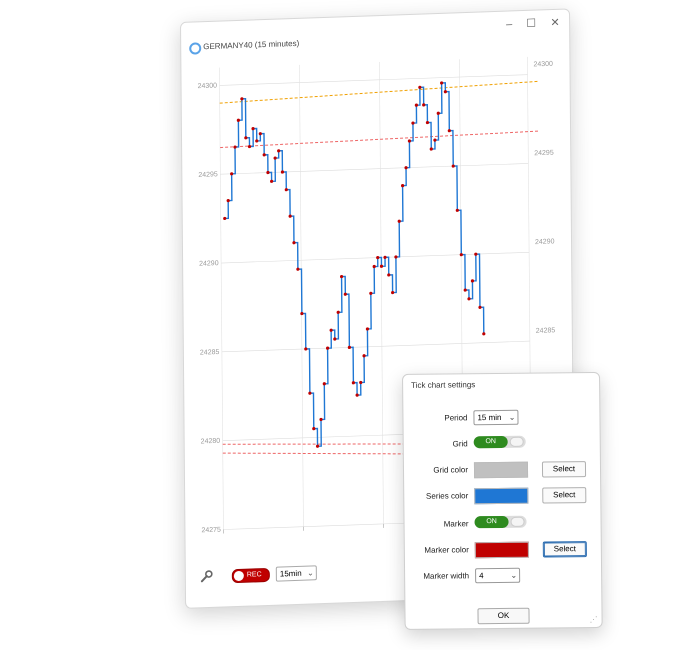 This screenshot has height=650, width=700. What do you see at coordinates (489, 417) in the screenshot?
I see `period-select-value: 15 min` at bounding box center [489, 417].